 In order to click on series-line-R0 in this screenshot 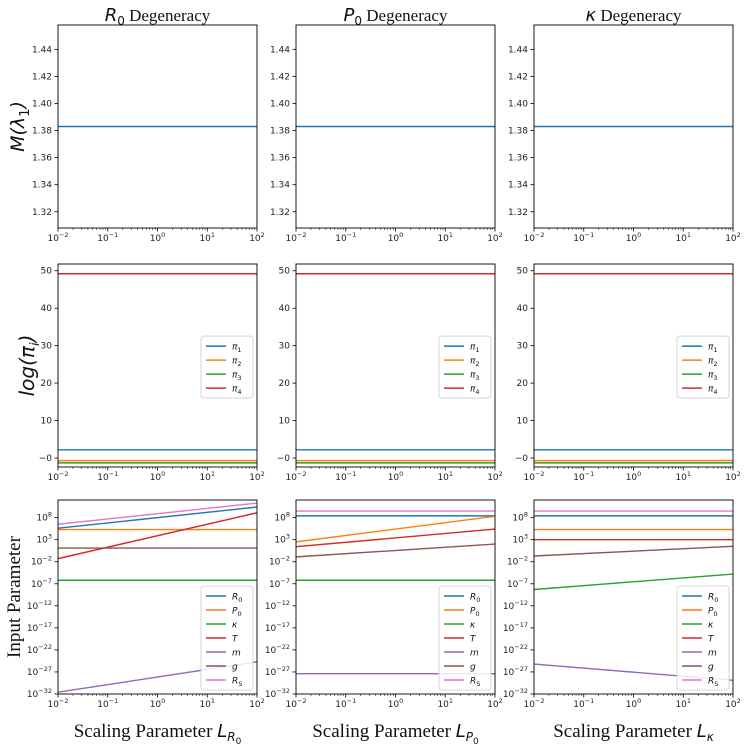, I will do `click(157, 517)`.